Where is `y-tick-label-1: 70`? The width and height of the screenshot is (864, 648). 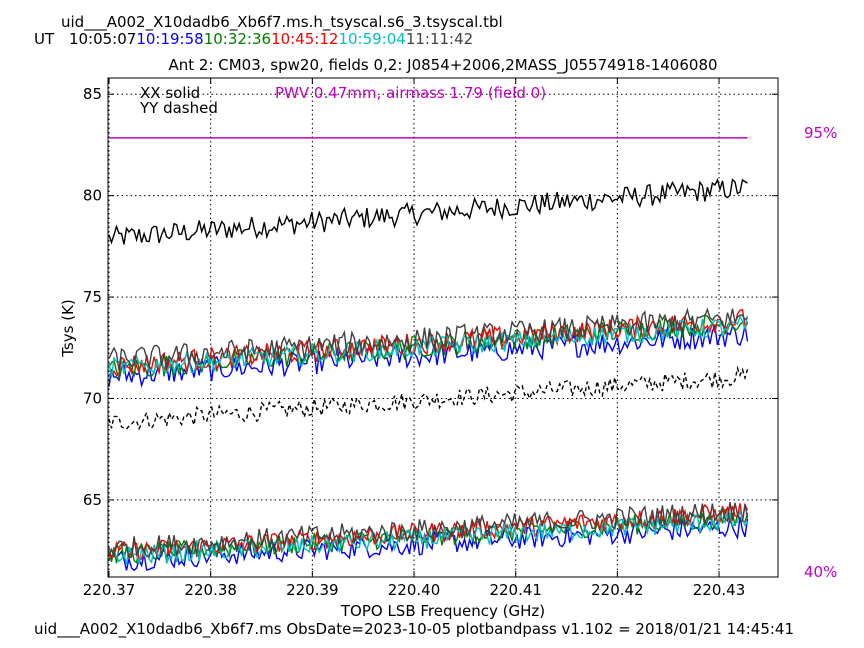
y-tick-label-1: 70 is located at coordinates (92, 398).